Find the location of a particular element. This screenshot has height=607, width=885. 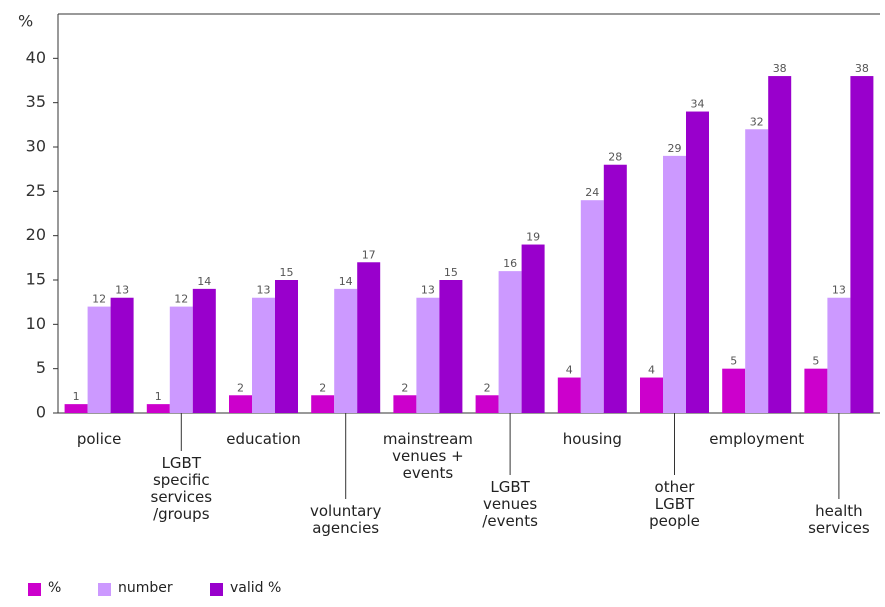

legend-label: % is located at coordinates (55, 588).